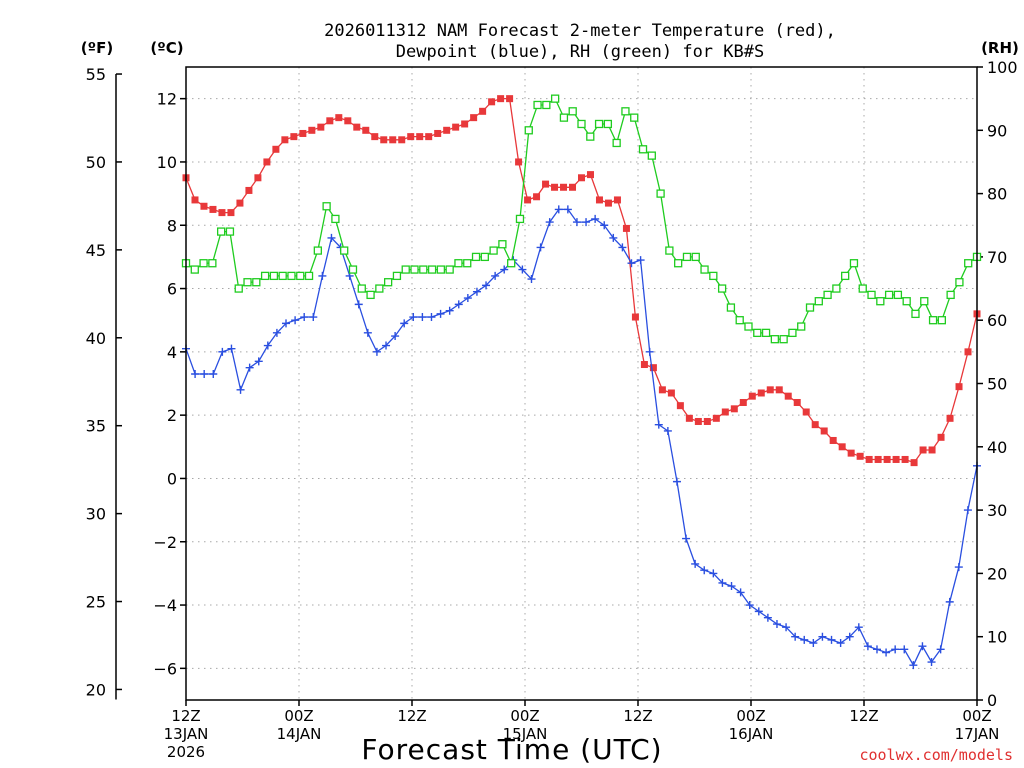 The height and width of the screenshot is (768, 1024). What do you see at coordinates (1002, 67) in the screenshot?
I see `rh-tick-label: 100` at bounding box center [1002, 67].